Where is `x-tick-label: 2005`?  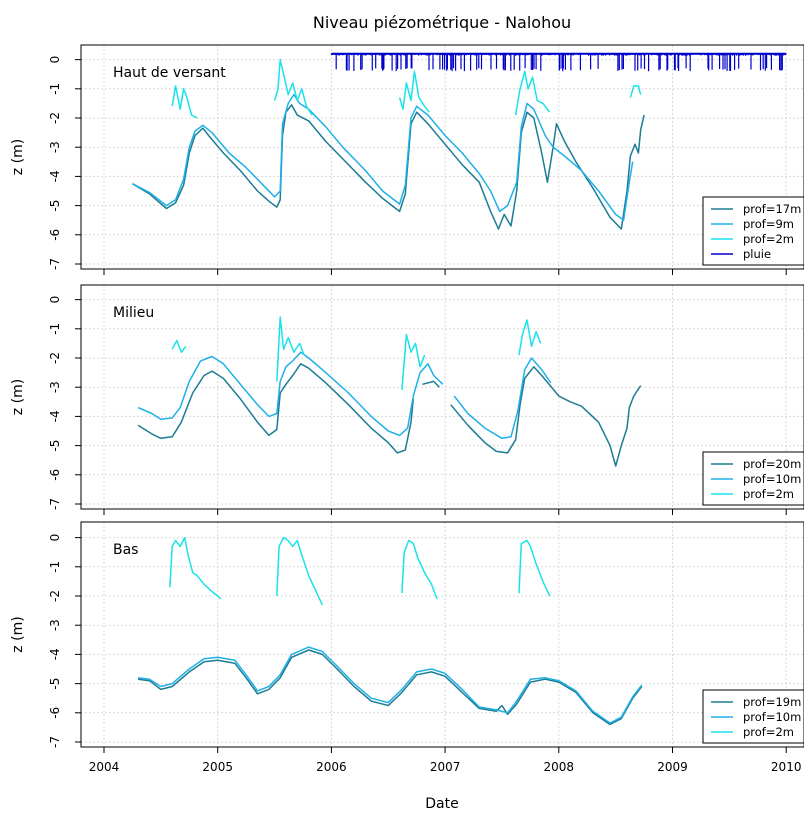
x-tick-label: 2005 is located at coordinates (217, 767).